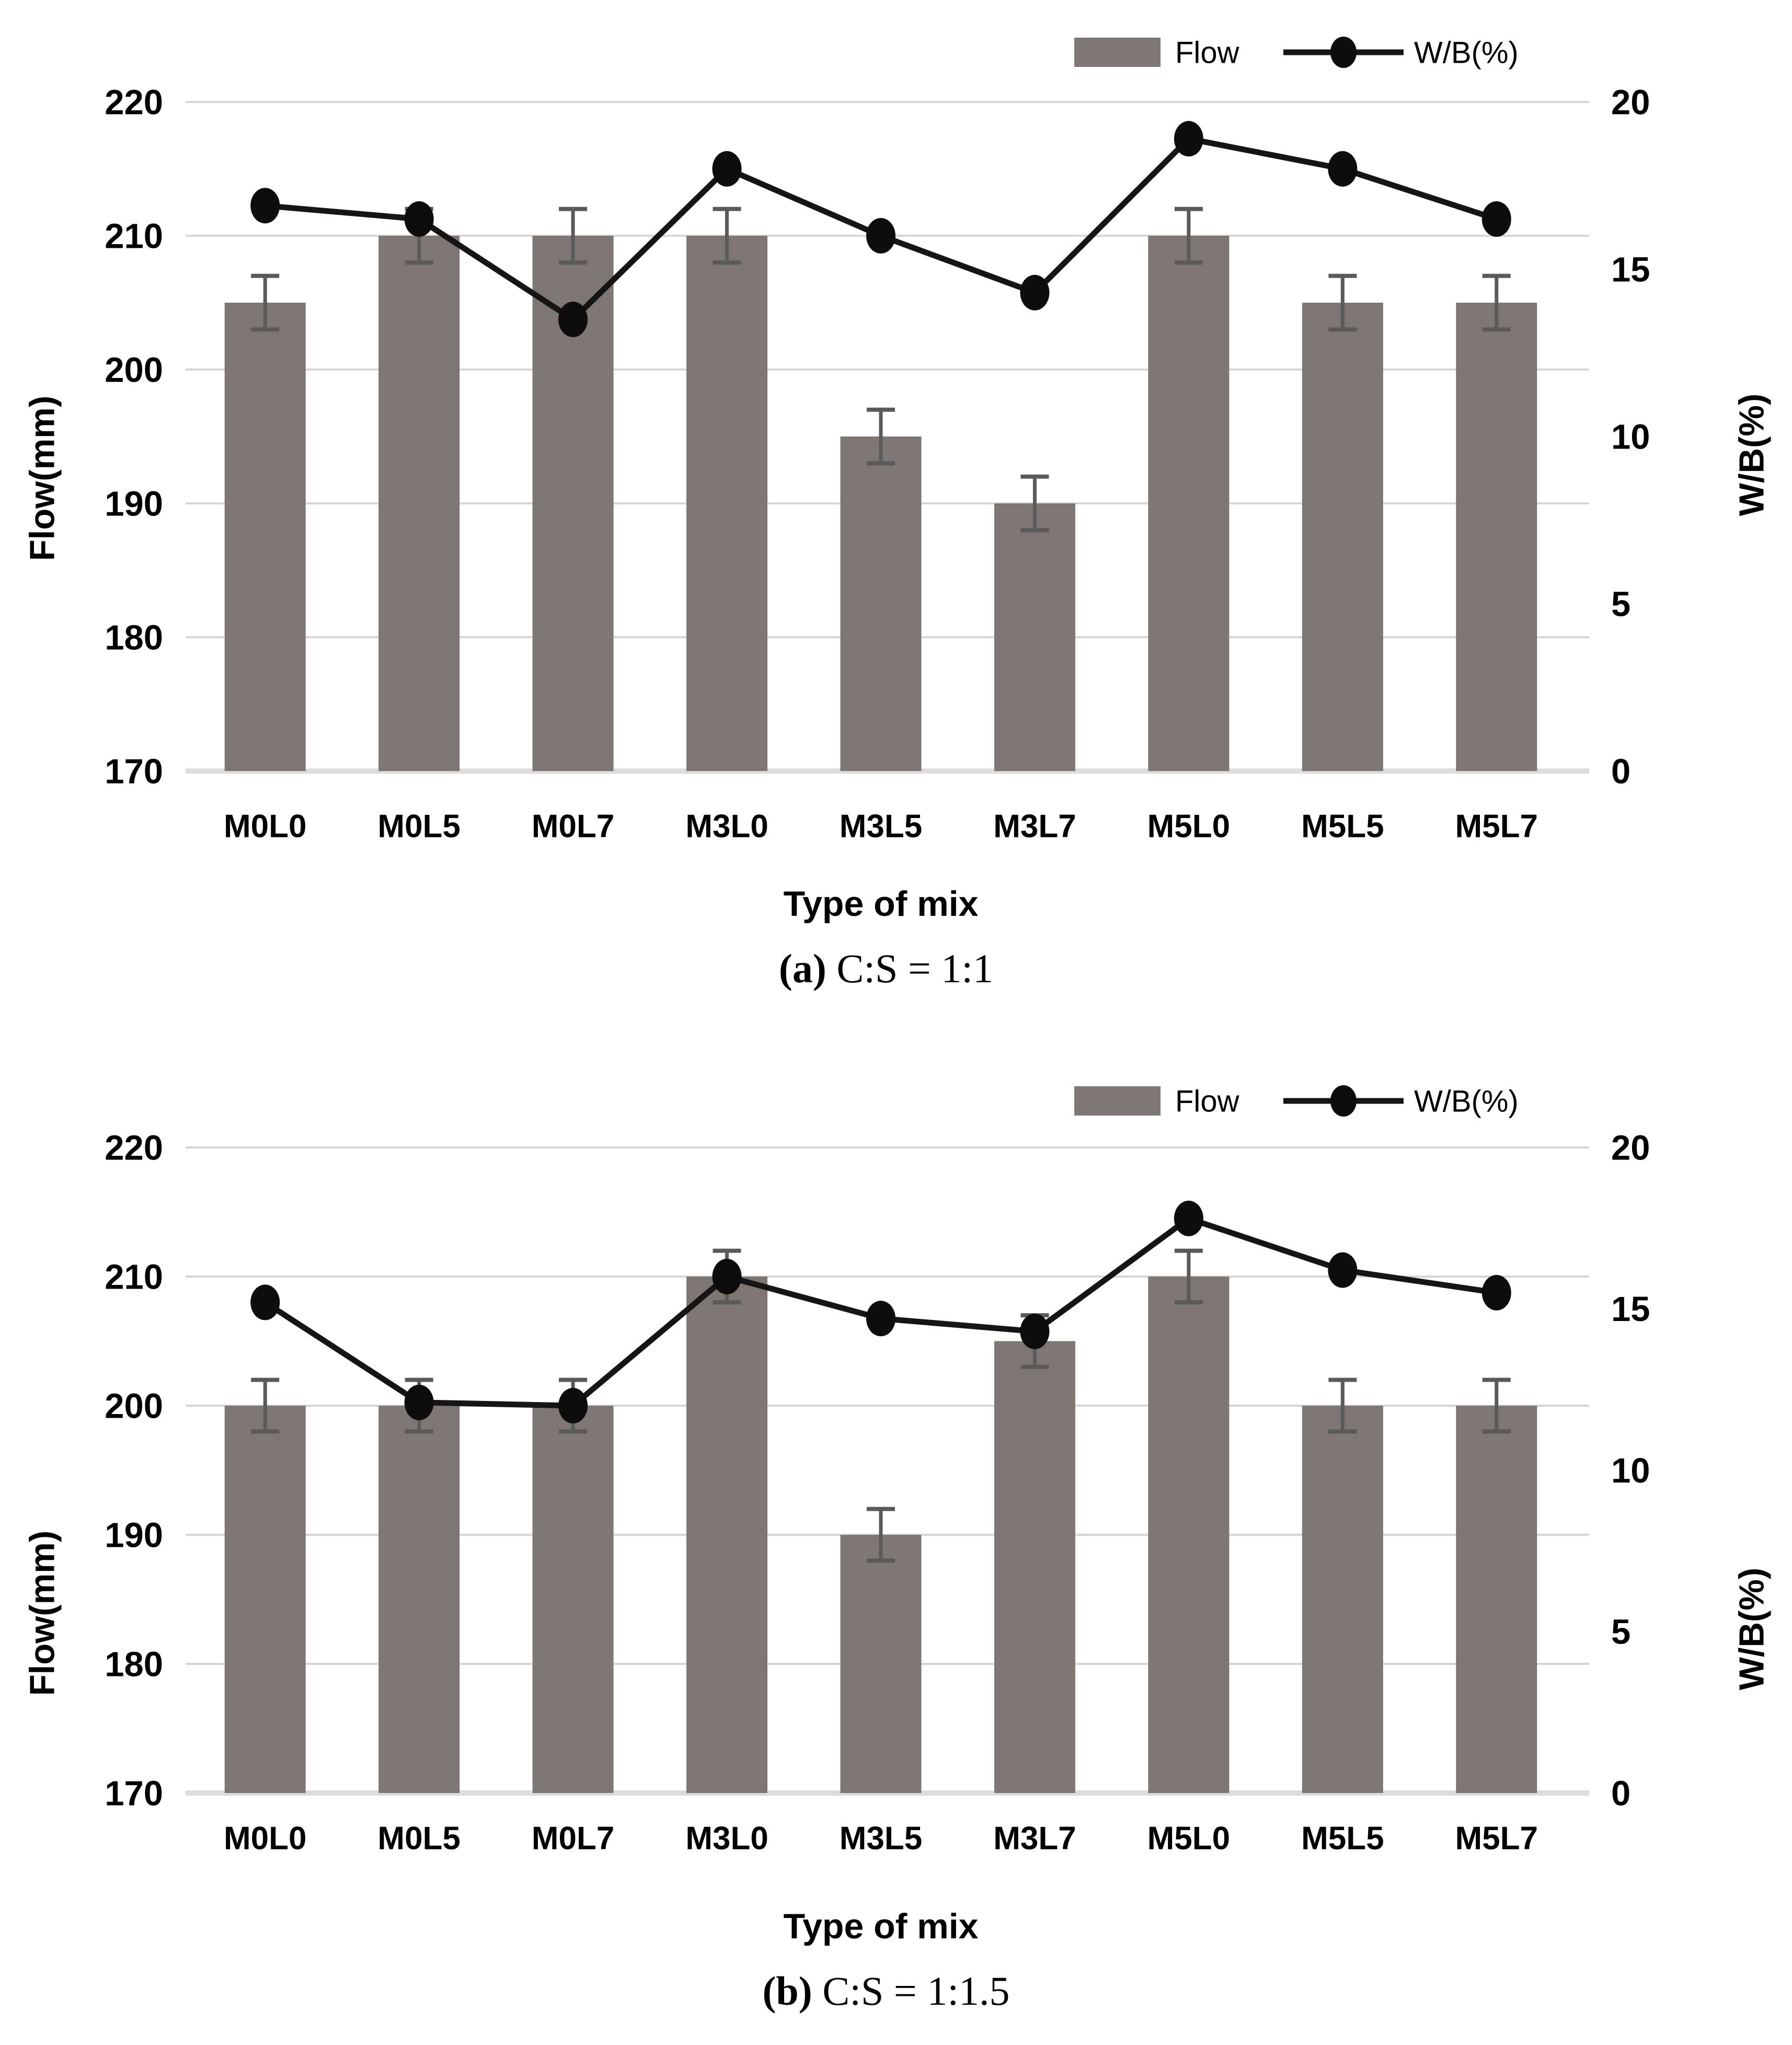  What do you see at coordinates (1343, 169) in the screenshot?
I see `wb-marker-M5L5` at bounding box center [1343, 169].